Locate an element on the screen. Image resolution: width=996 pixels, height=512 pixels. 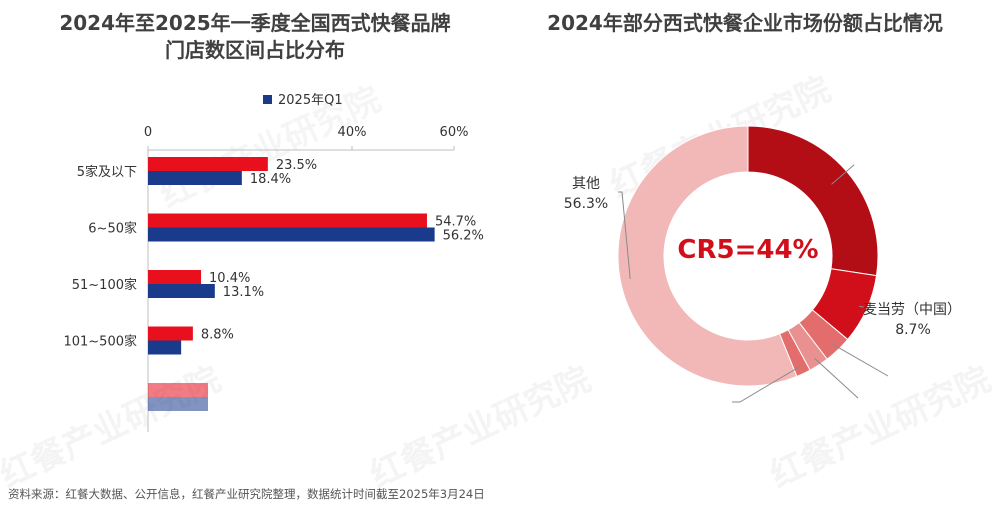
donut-center-label: CR5=44% is located at coordinates (747, 250).